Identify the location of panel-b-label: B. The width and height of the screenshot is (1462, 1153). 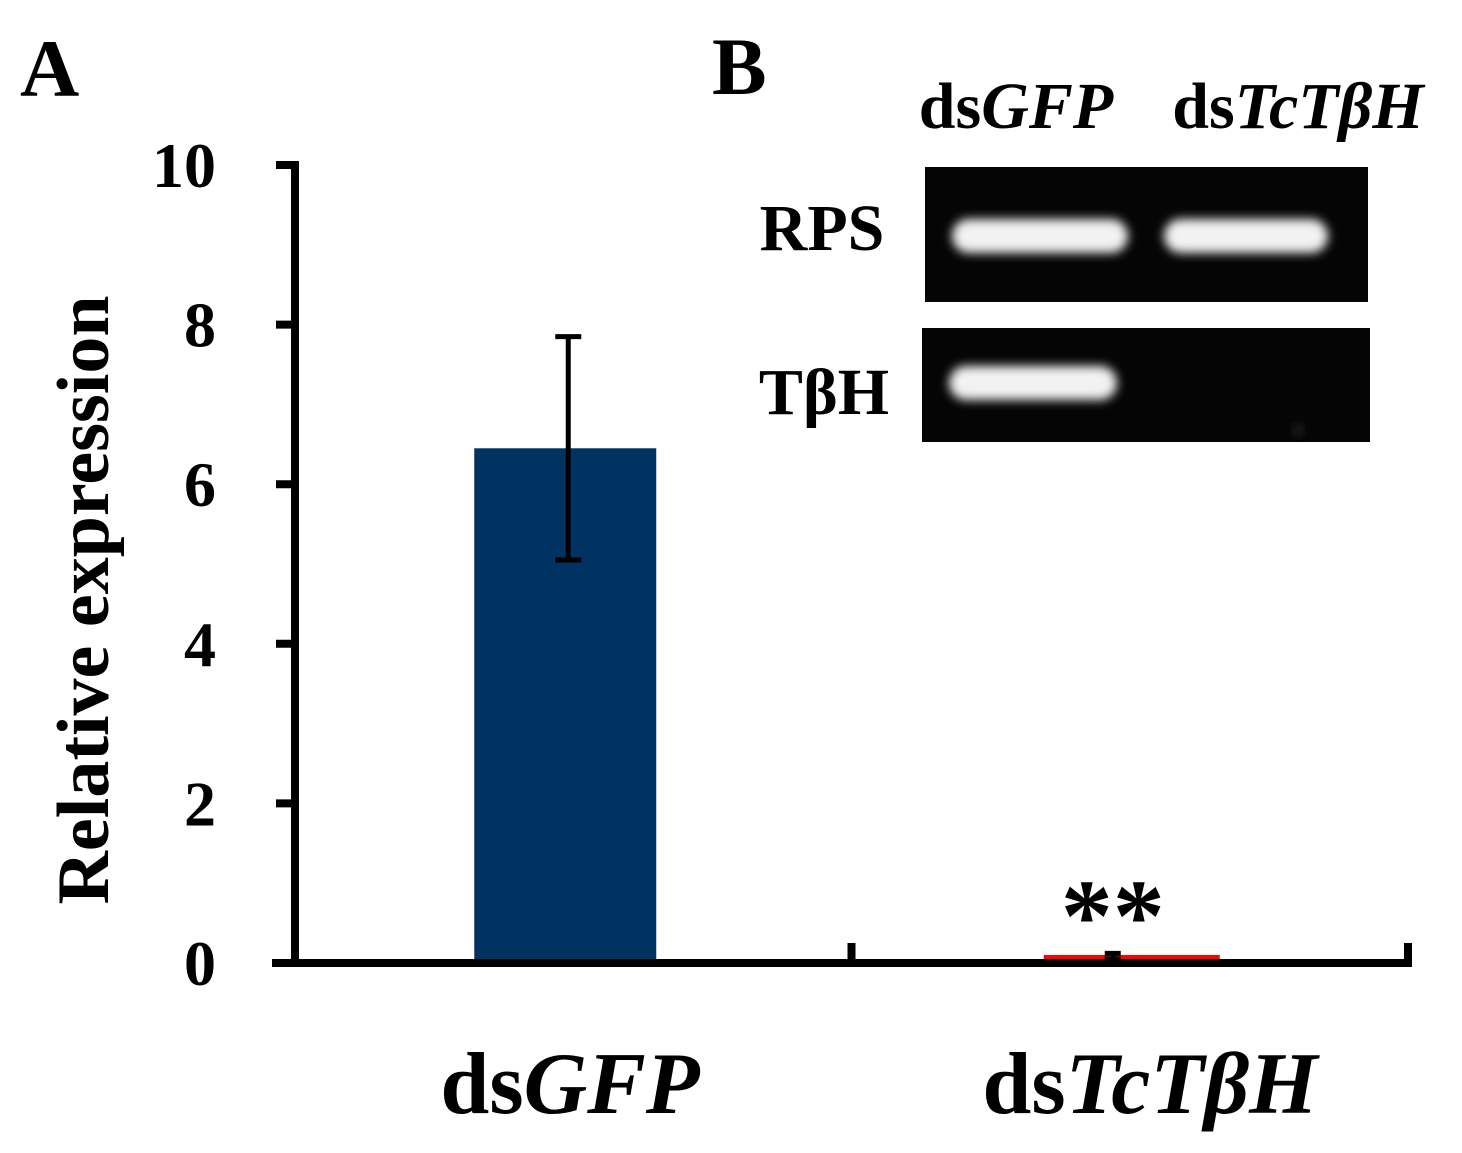
(739, 66).